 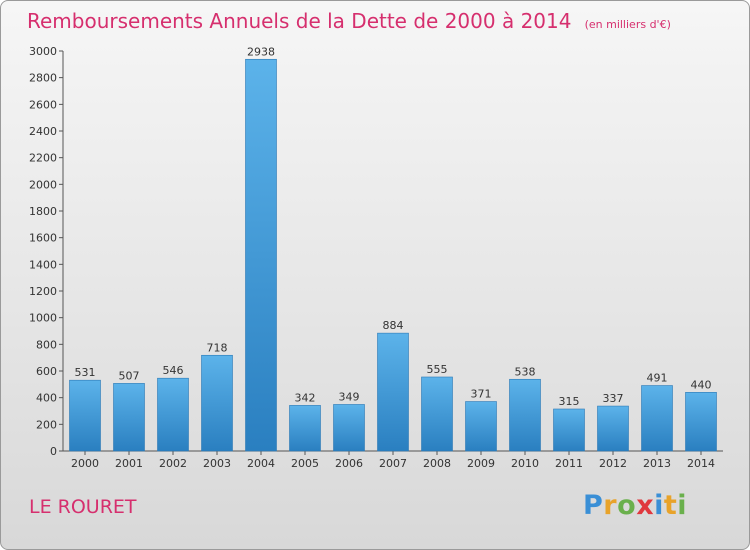 What do you see at coordinates (610, 505) in the screenshot?
I see `logo-letter: r` at bounding box center [610, 505].